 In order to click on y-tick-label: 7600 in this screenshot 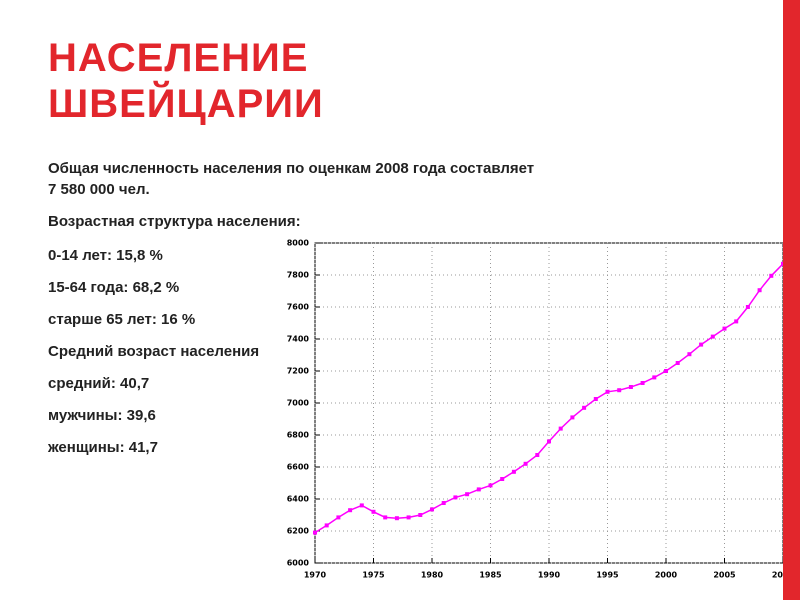, I will do `click(298, 307)`.